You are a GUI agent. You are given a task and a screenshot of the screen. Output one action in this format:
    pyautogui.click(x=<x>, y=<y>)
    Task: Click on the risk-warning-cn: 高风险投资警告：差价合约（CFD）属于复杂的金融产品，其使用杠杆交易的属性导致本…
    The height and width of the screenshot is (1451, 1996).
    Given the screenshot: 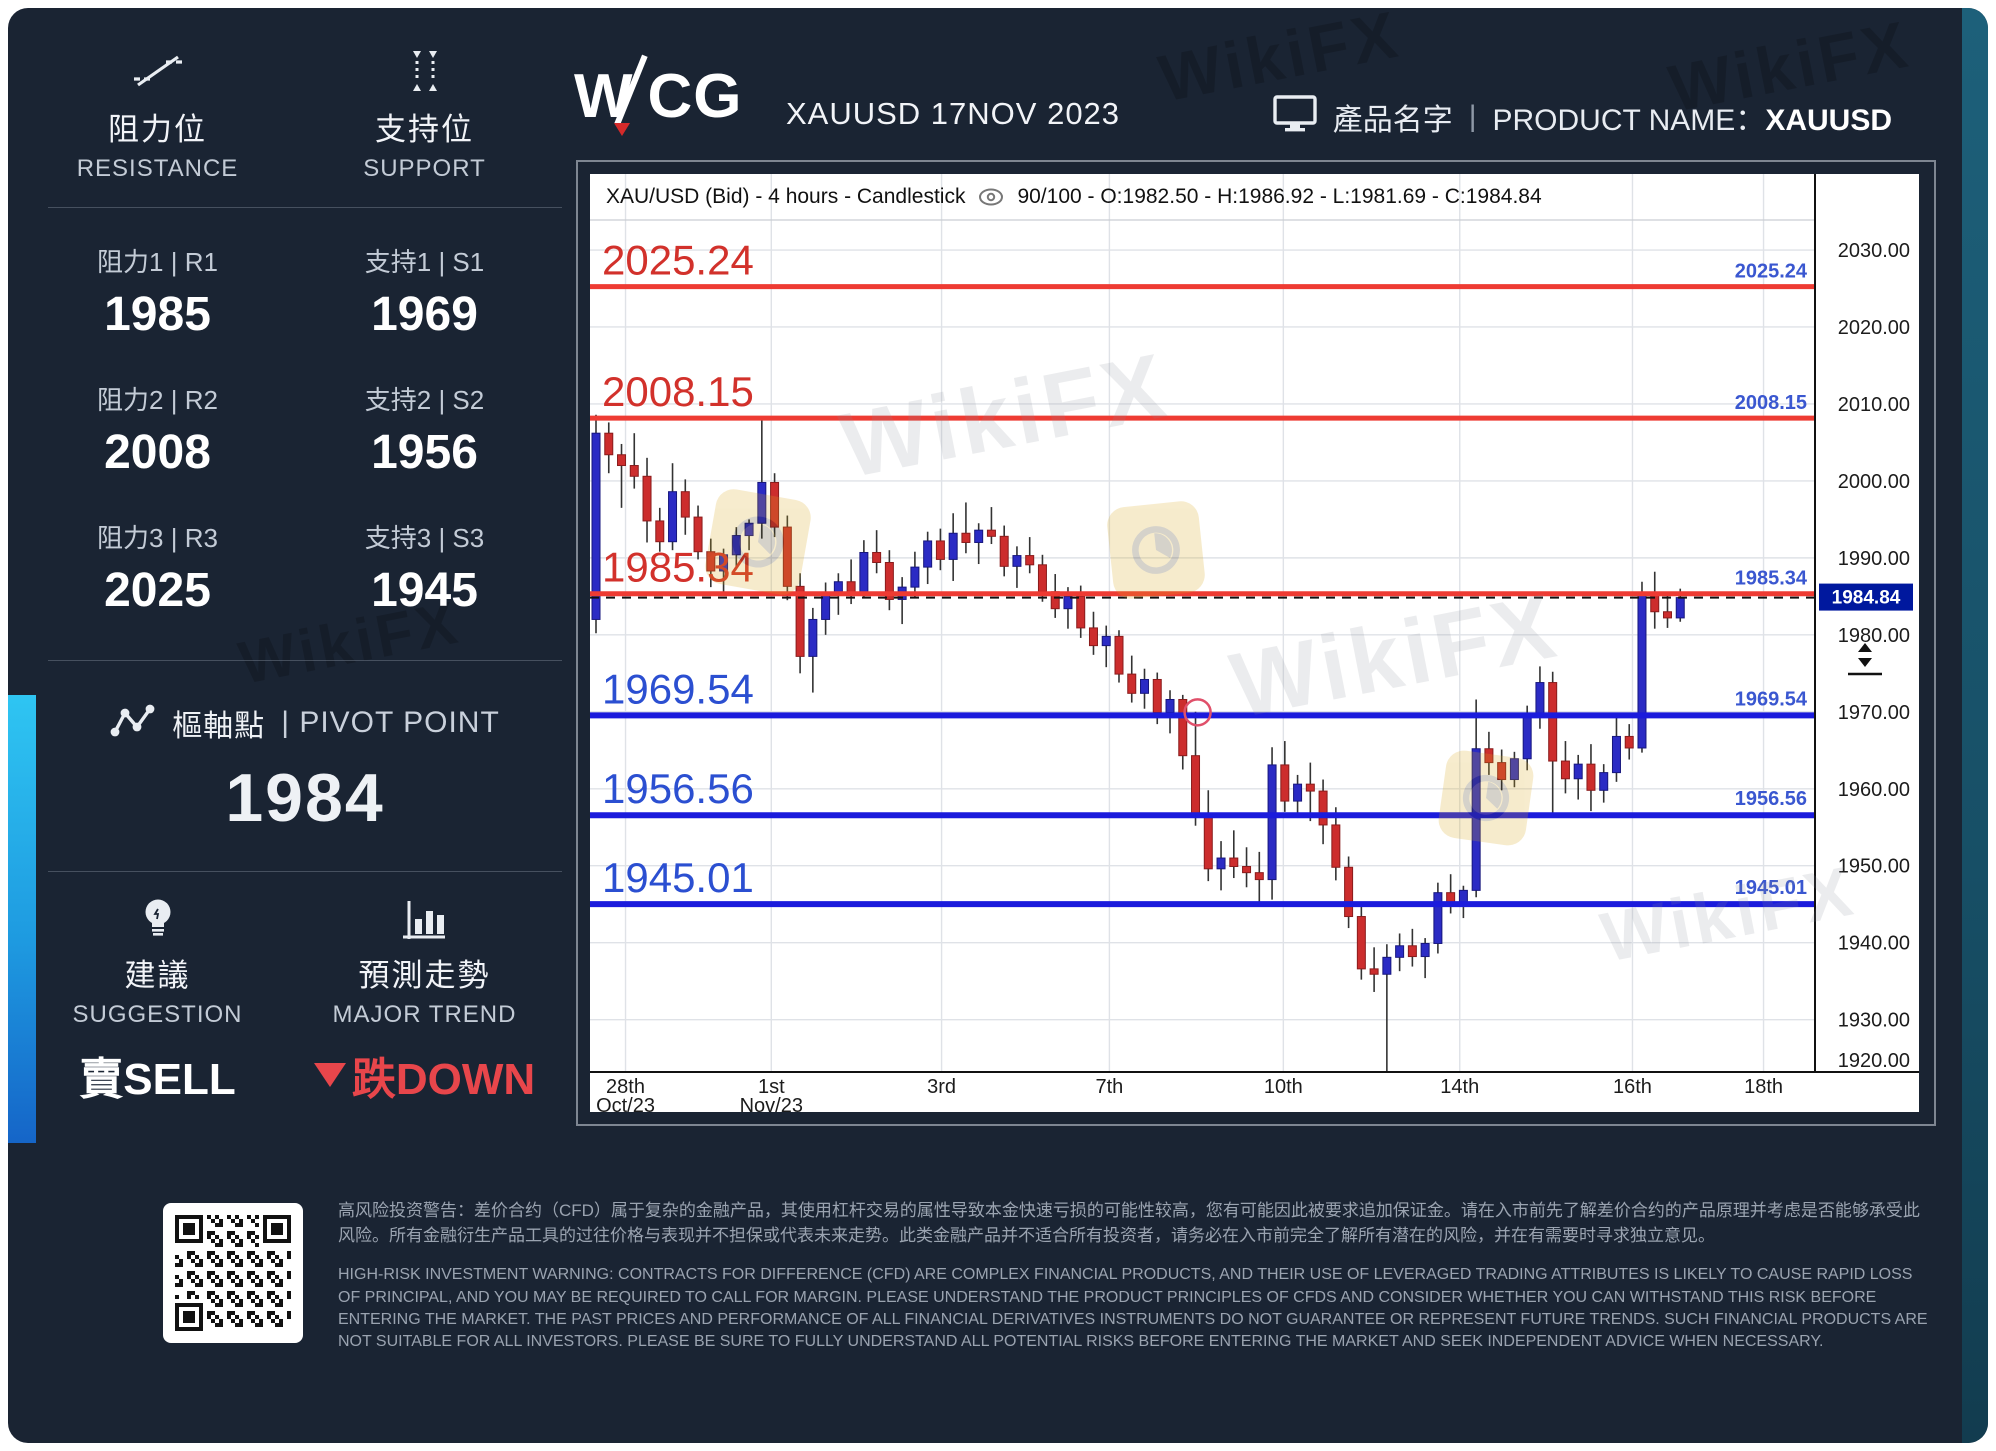 What is the action you would take?
    pyautogui.click(x=1129, y=1223)
    